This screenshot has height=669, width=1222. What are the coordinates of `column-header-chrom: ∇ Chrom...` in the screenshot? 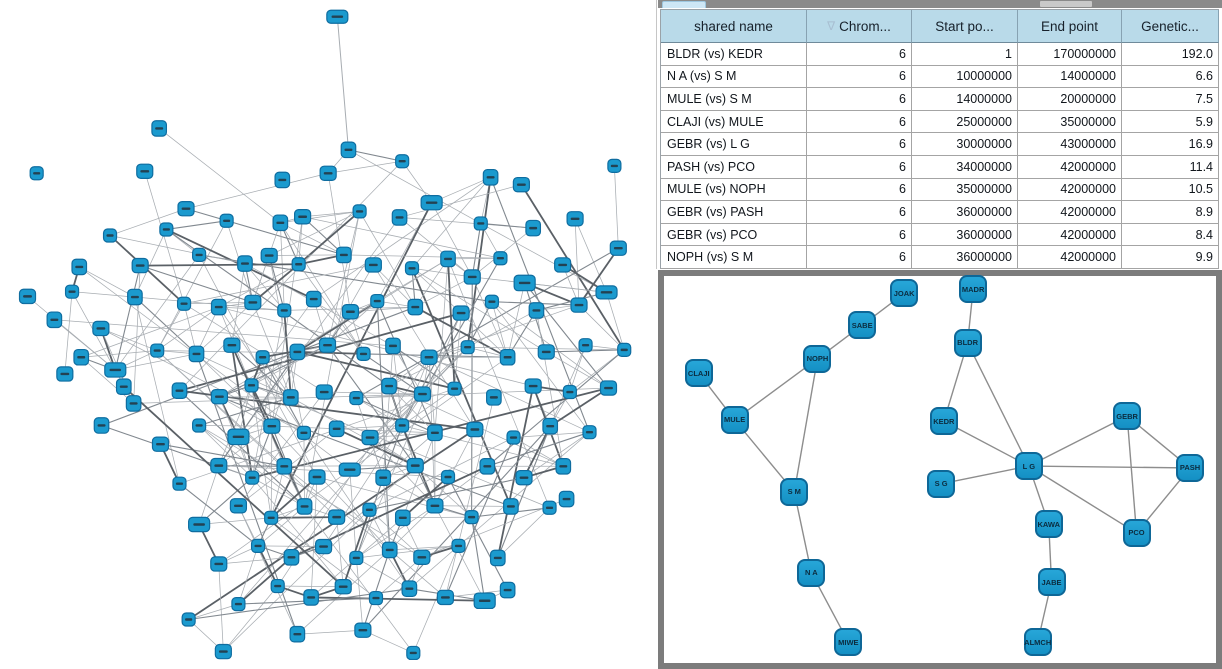 It's located at (859, 26).